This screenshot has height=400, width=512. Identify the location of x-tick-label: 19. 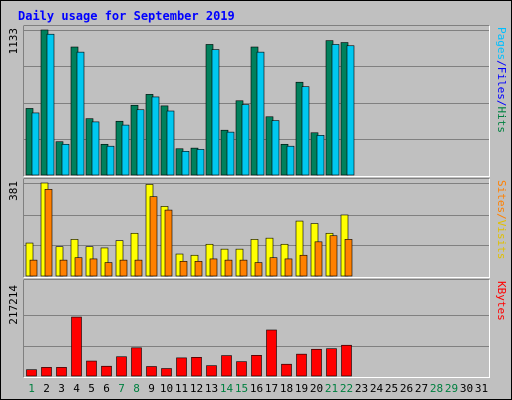
(301, 388).